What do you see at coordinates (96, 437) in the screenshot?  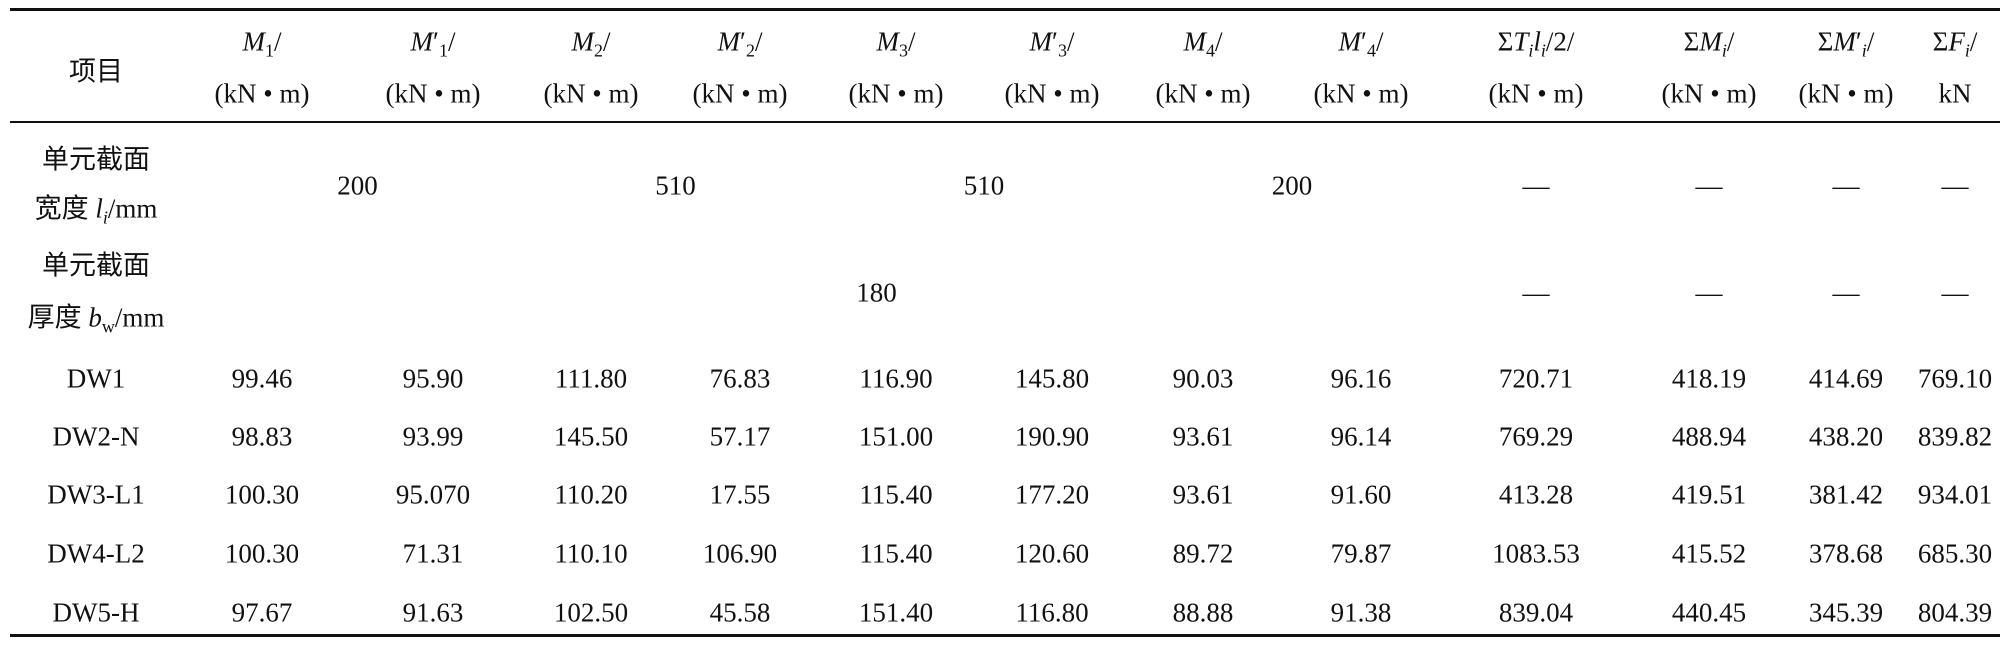 I see `row-label: DW2-N` at bounding box center [96, 437].